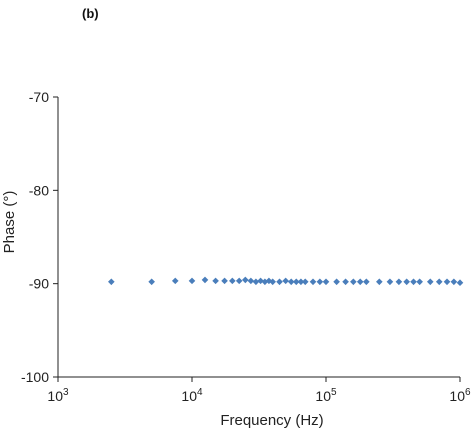  What do you see at coordinates (58, 395) in the screenshot?
I see `x-tick-label: 10³` at bounding box center [58, 395].